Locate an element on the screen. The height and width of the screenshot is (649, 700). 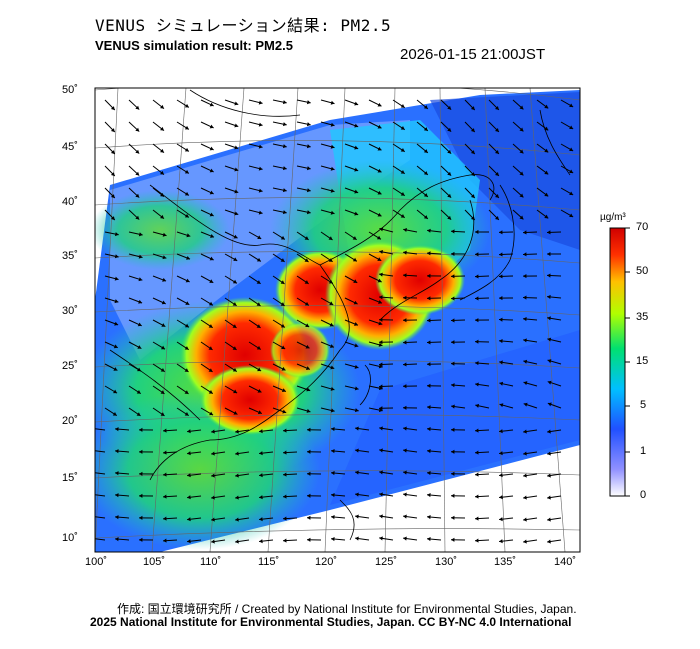
lat-tick: 25˚ is located at coordinates (70, 366).